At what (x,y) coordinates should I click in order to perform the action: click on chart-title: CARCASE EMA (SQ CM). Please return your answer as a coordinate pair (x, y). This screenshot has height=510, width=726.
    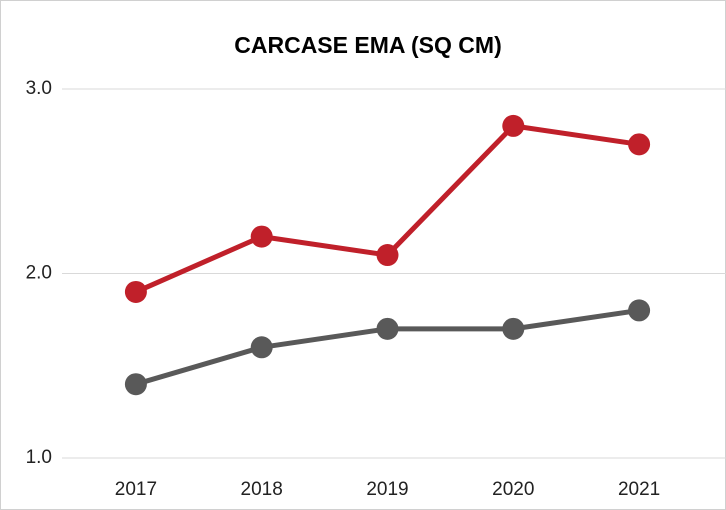
    Looking at the image, I should click on (367, 45).